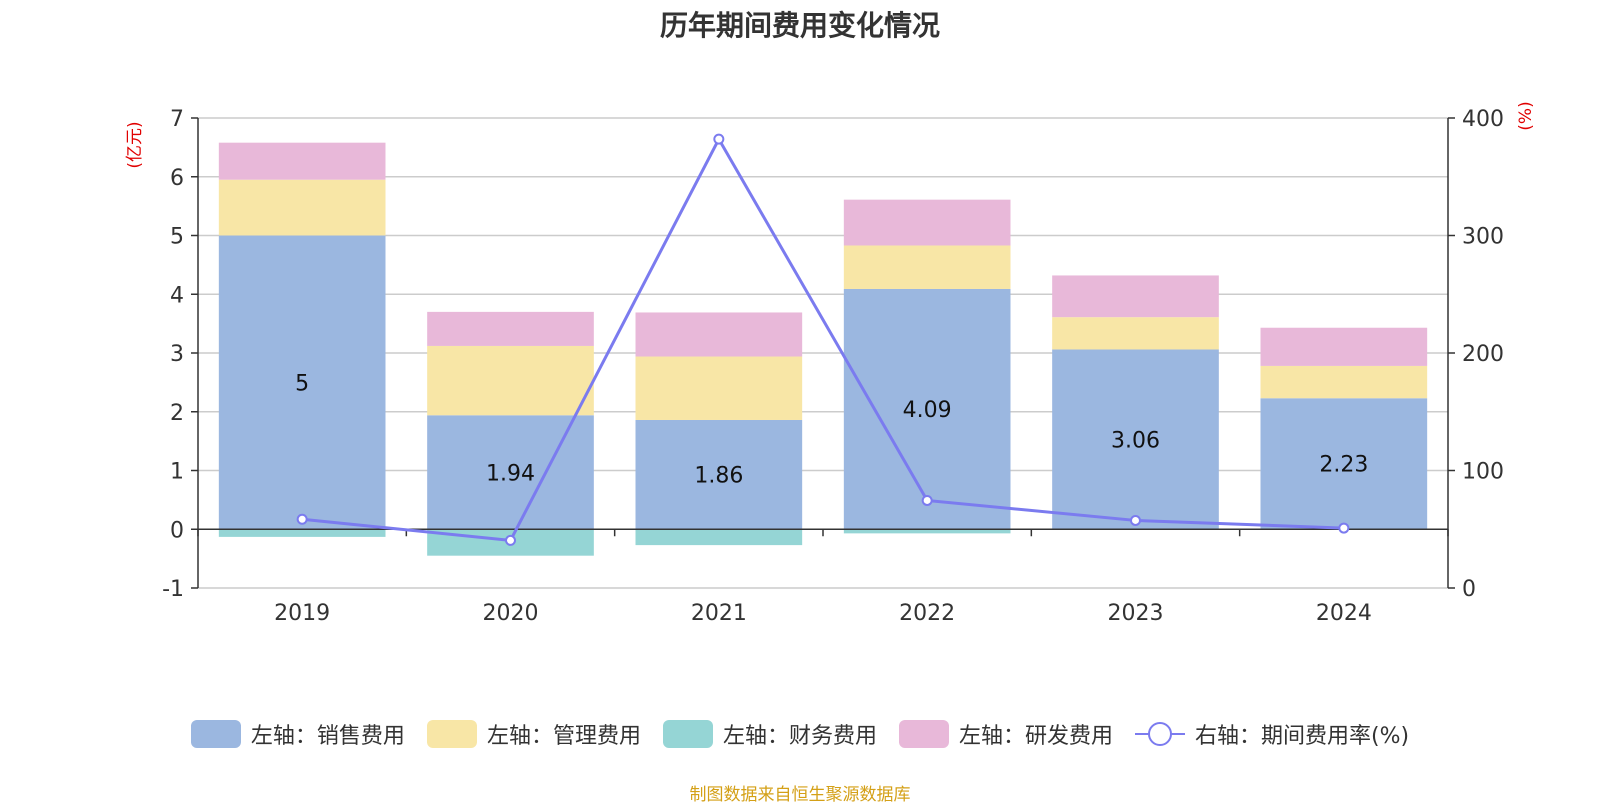 The width and height of the screenshot is (1600, 805). I want to click on legend-item: 左轴：销售费用, so click(297, 734).